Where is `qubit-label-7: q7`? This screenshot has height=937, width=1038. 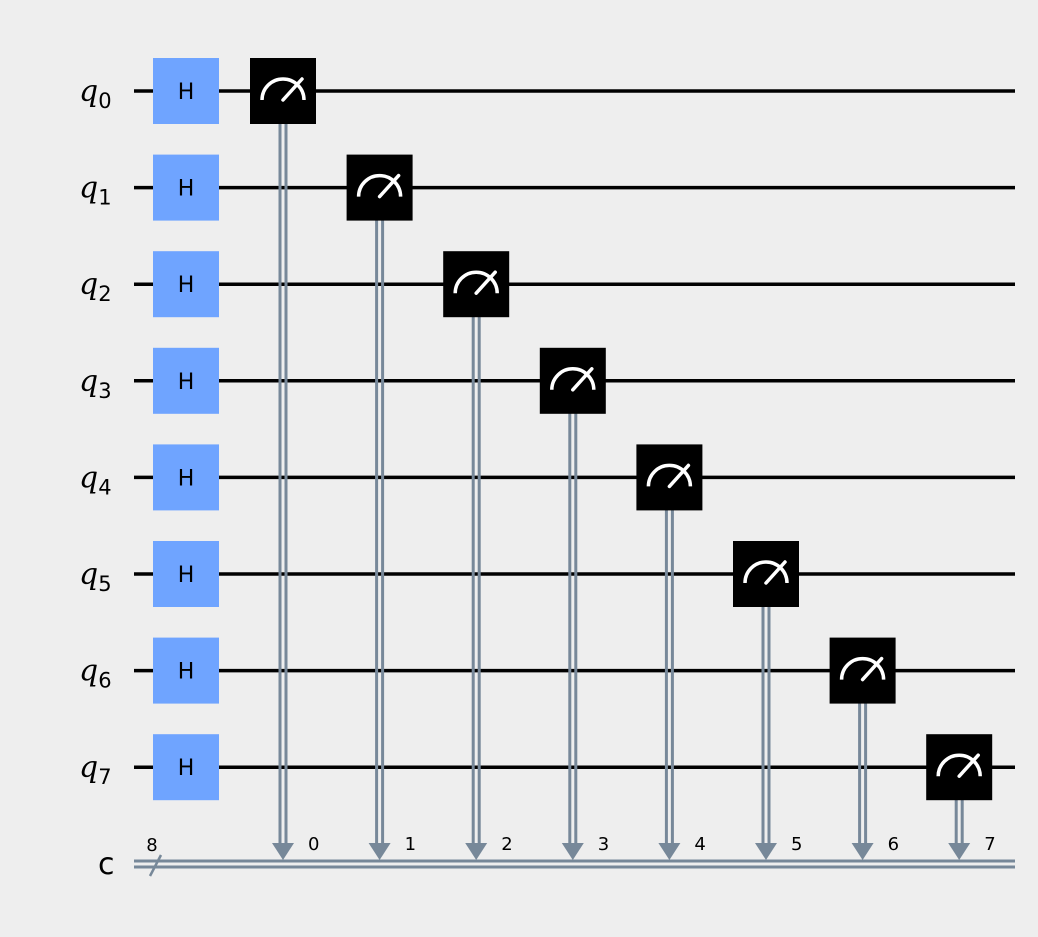
qubit-label-7: q7 is located at coordinates (95, 769).